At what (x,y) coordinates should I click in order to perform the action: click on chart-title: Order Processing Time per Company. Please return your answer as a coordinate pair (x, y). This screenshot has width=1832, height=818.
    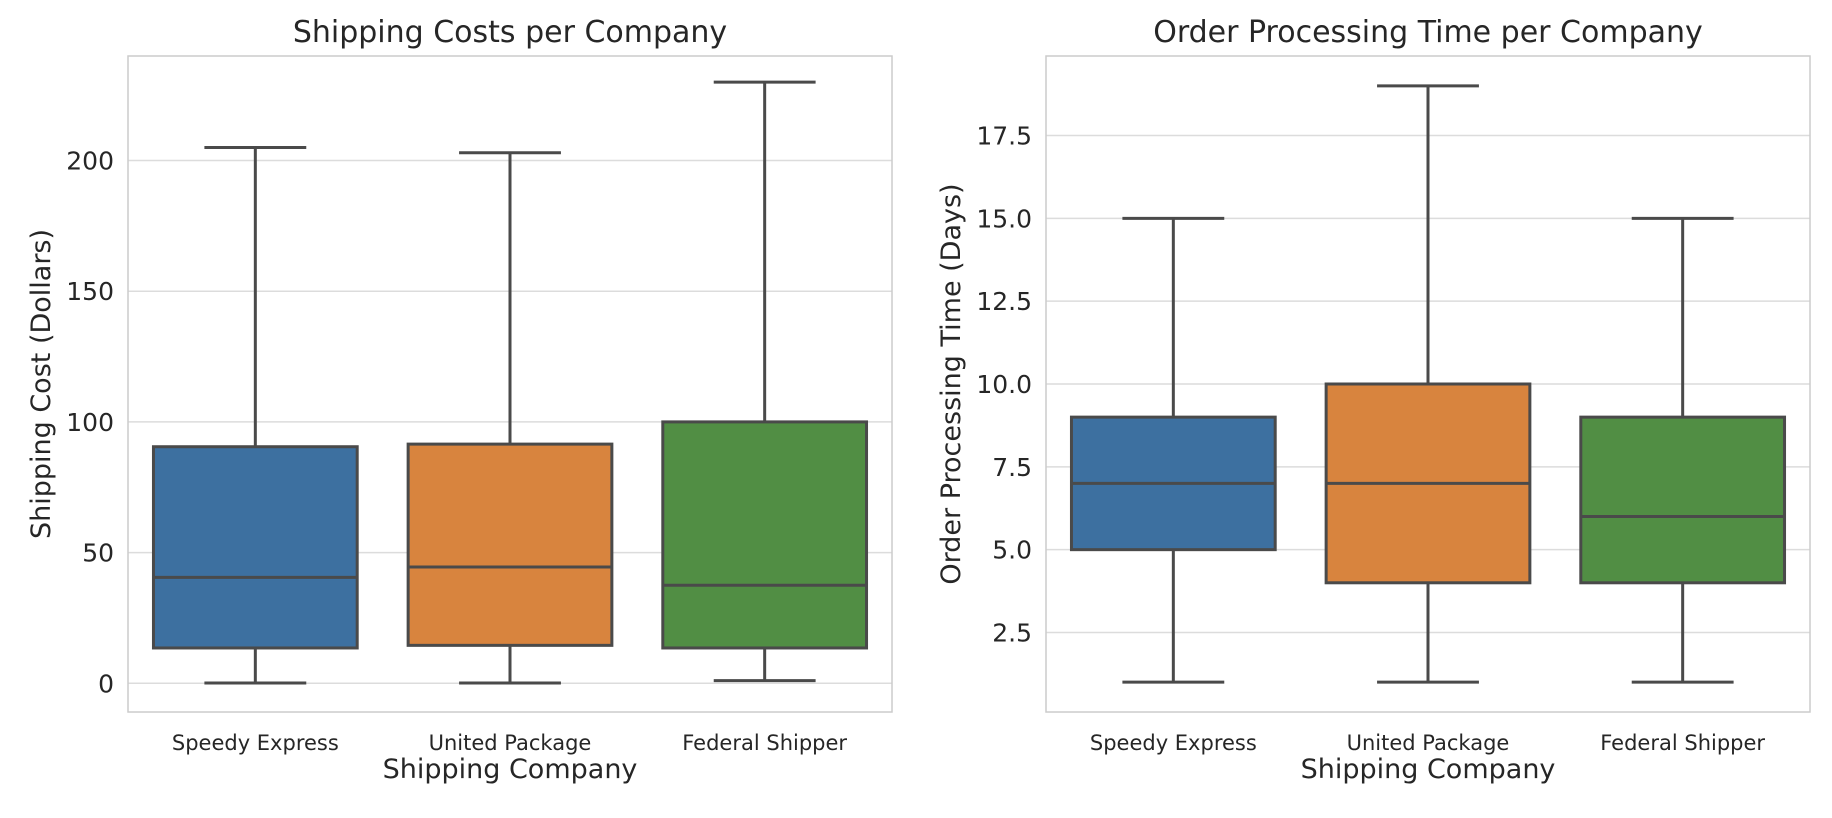
    Looking at the image, I should click on (1428, 32).